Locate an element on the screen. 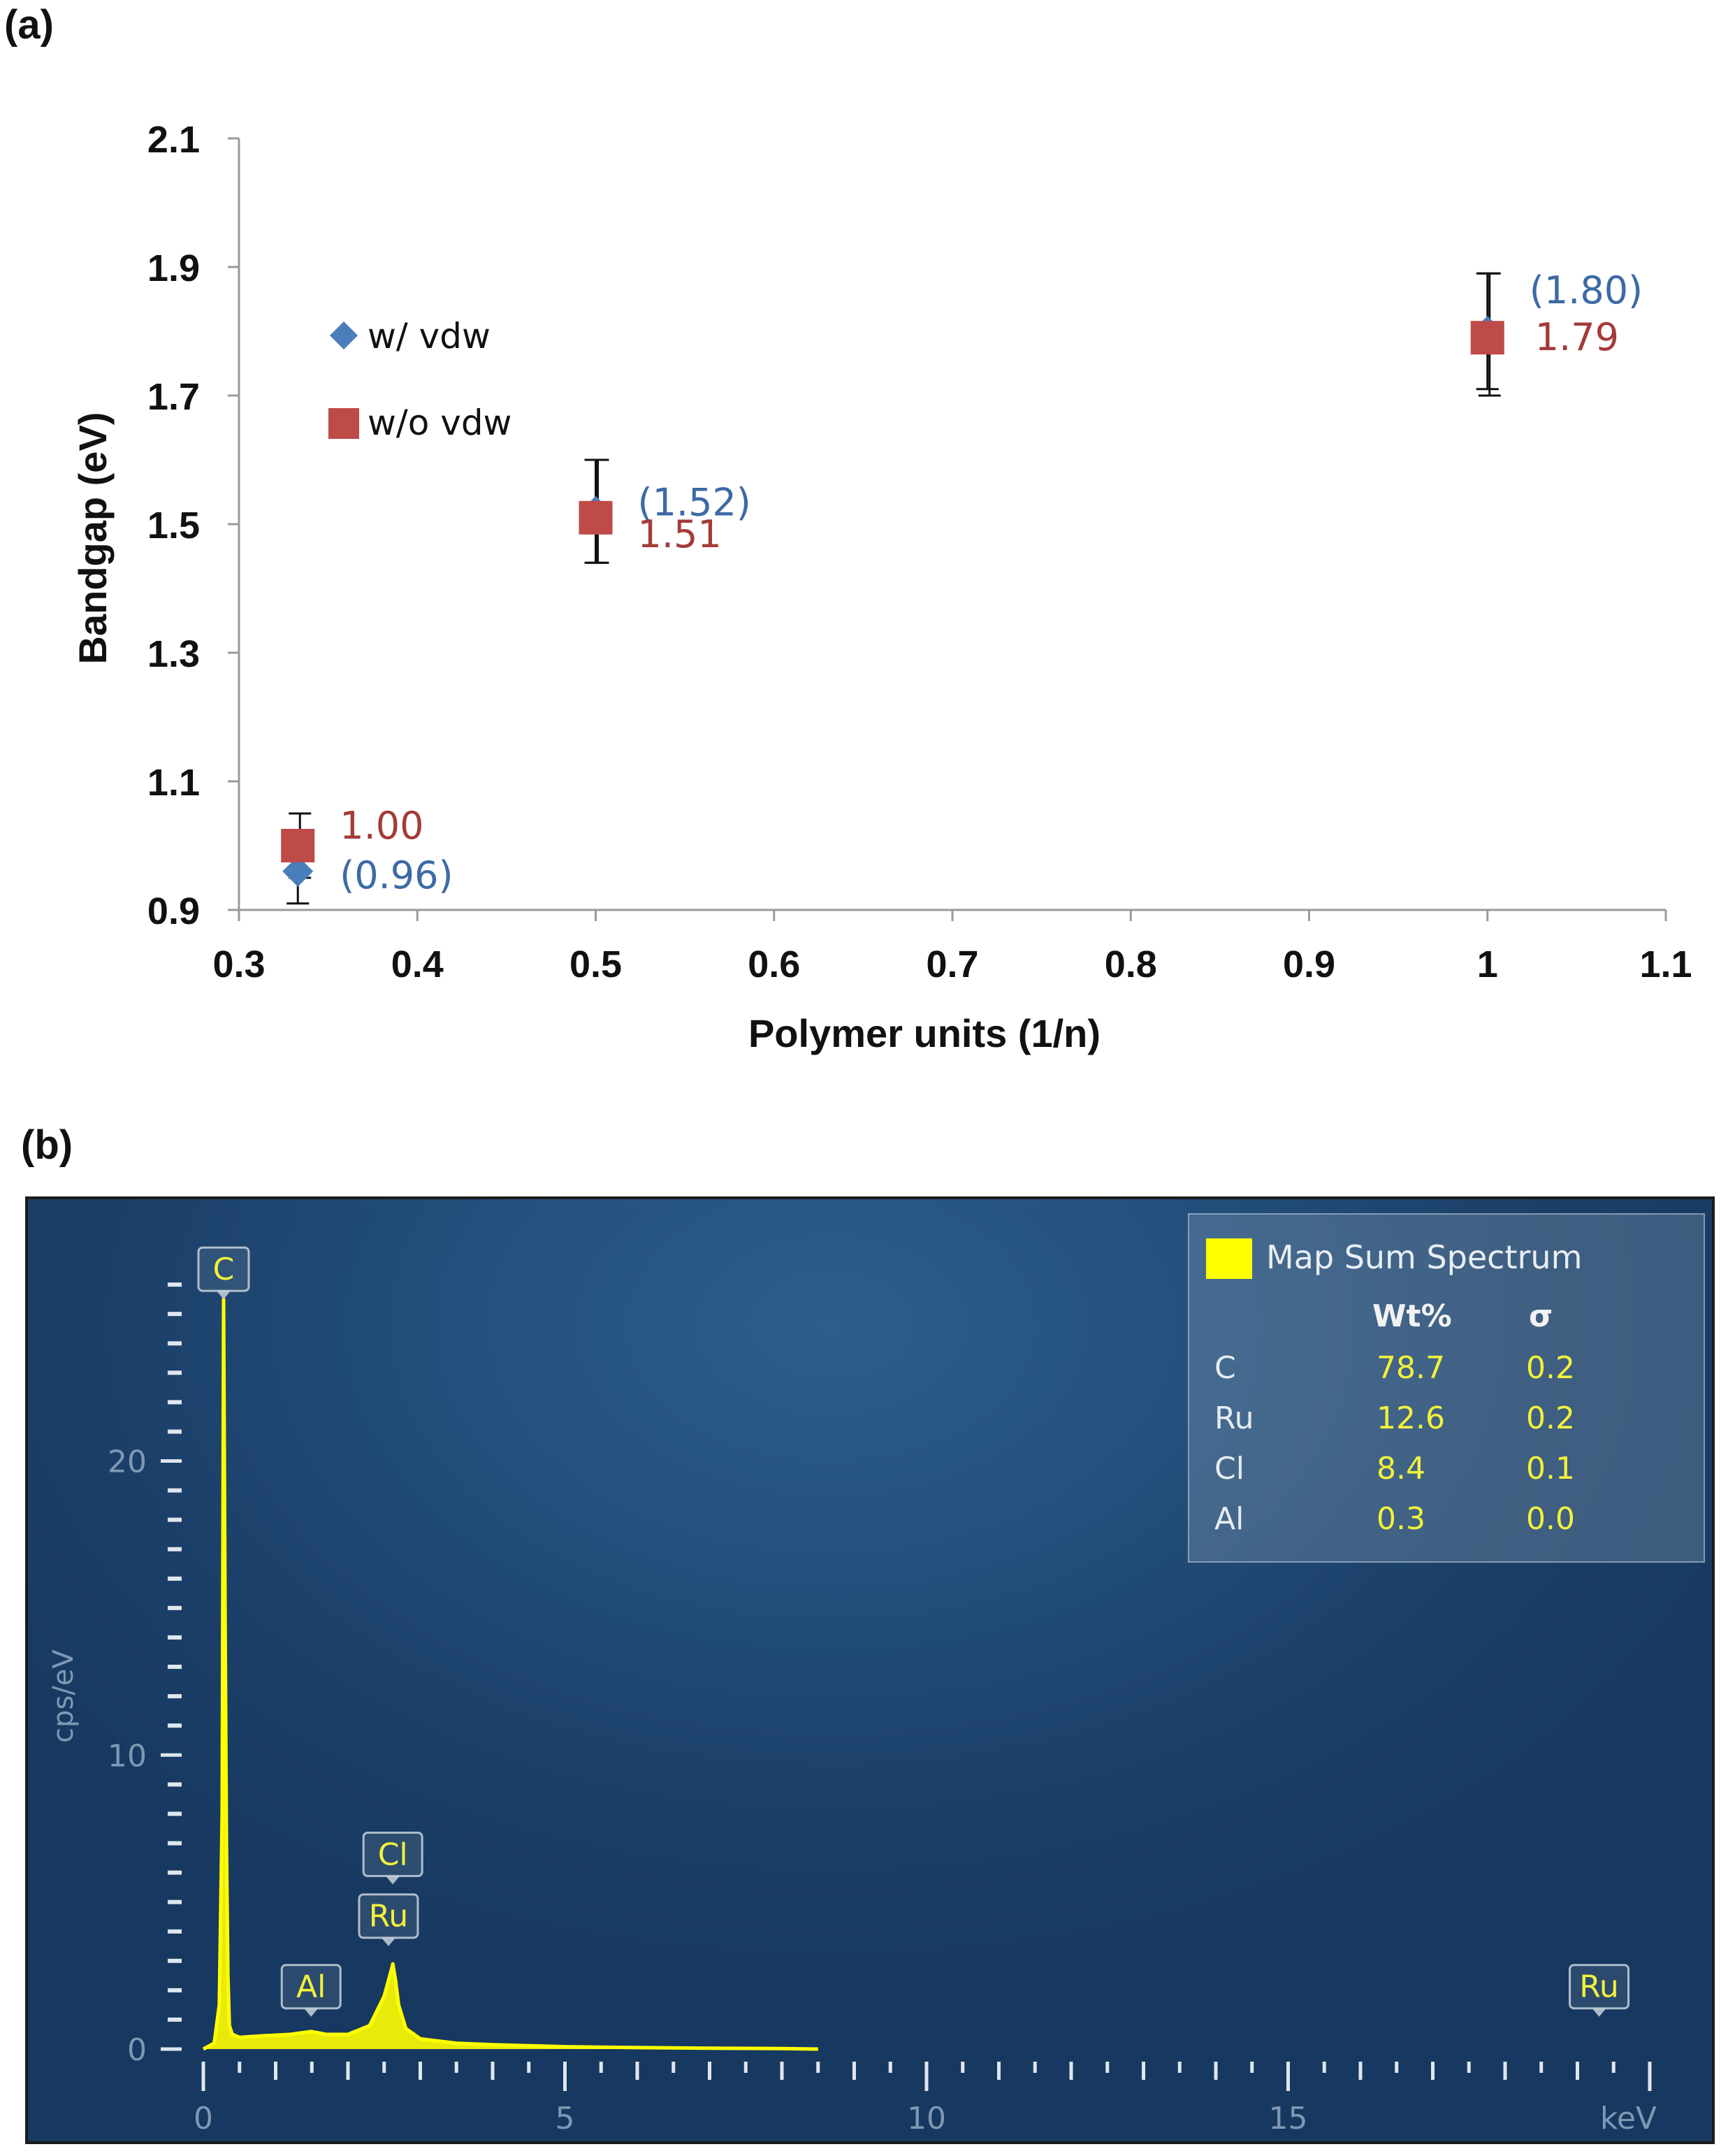 Image resolution: width=1728 pixels, height=2156 pixels. legend-sigma-value: 0.1 is located at coordinates (1550, 1468).